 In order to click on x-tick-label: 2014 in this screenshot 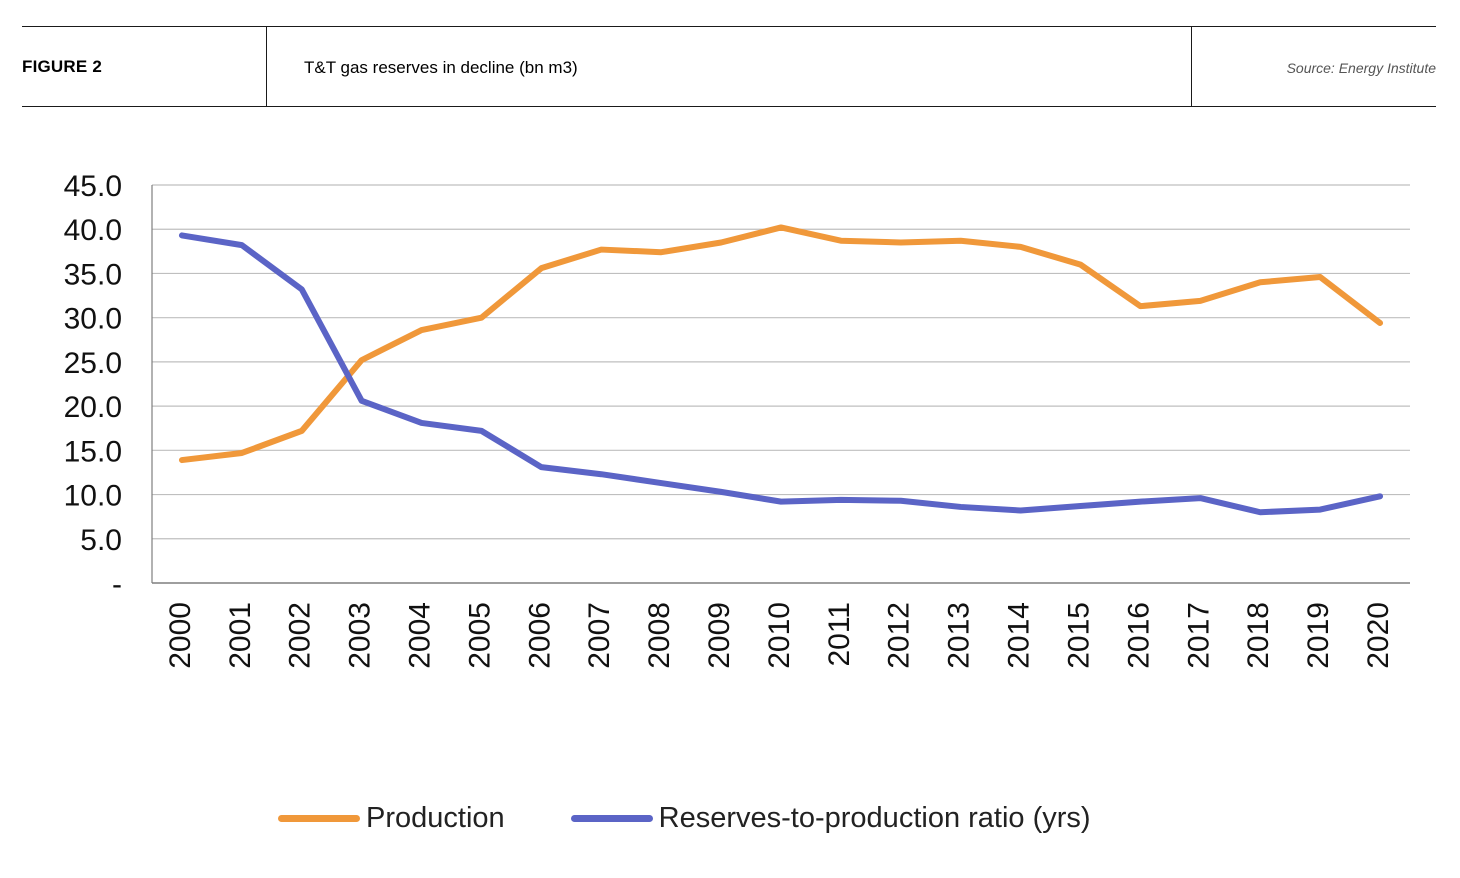, I will do `click(1019, 635)`.